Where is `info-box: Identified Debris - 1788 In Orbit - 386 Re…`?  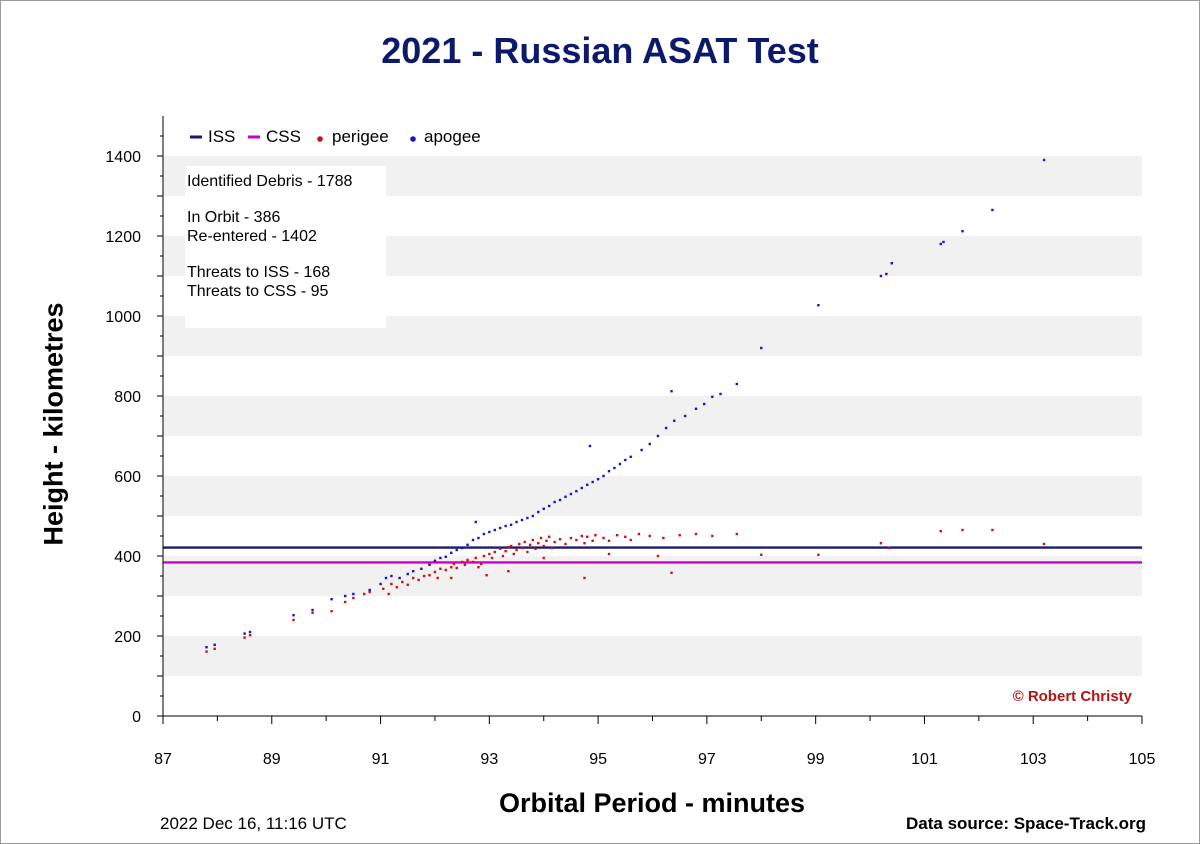 info-box: Identified Debris - 1788 In Orbit - 386 Re… is located at coordinates (285, 247).